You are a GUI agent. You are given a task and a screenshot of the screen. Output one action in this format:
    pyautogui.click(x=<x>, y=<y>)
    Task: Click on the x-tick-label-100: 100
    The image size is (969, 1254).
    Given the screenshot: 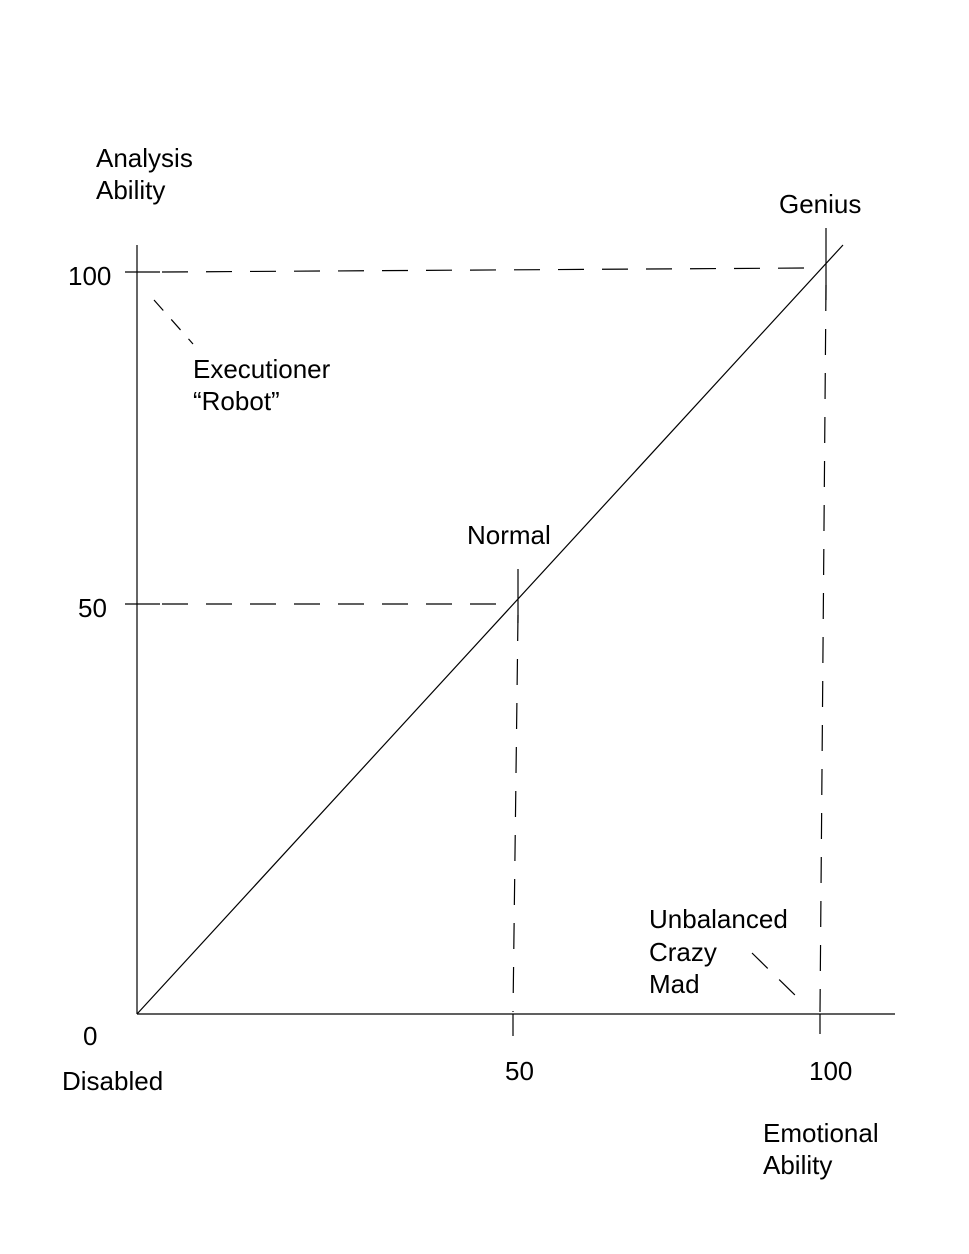 What is the action you would take?
    pyautogui.click(x=830, y=1071)
    